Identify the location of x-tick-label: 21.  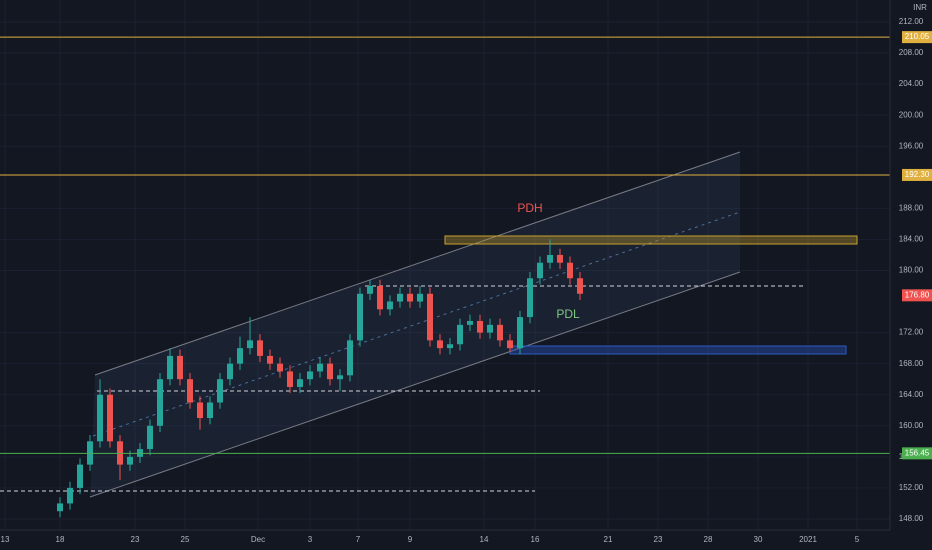
(608, 539).